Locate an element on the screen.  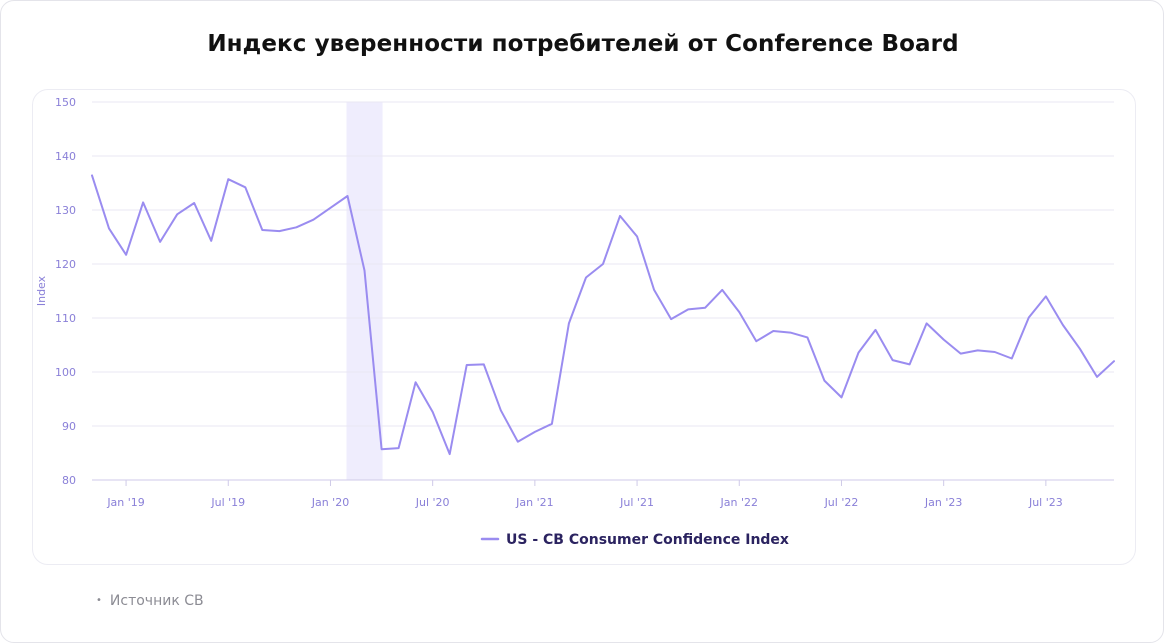
x-tick-label: Jan '22 is located at coordinates (739, 502).